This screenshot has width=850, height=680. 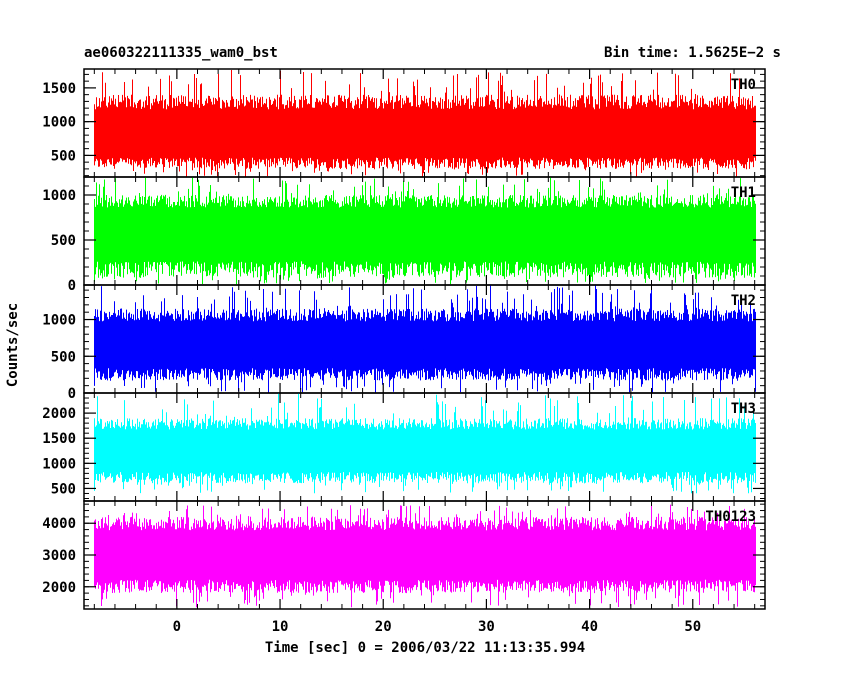 I want to click on series-label-th0: TH0, so click(x=743, y=85).